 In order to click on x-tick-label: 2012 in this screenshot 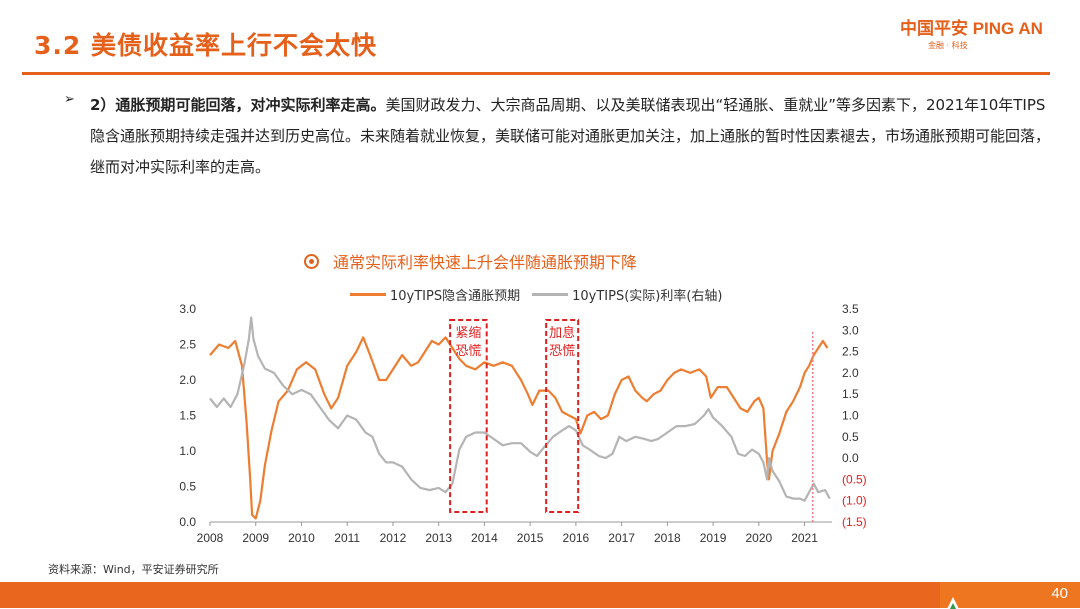, I will do `click(393, 538)`.